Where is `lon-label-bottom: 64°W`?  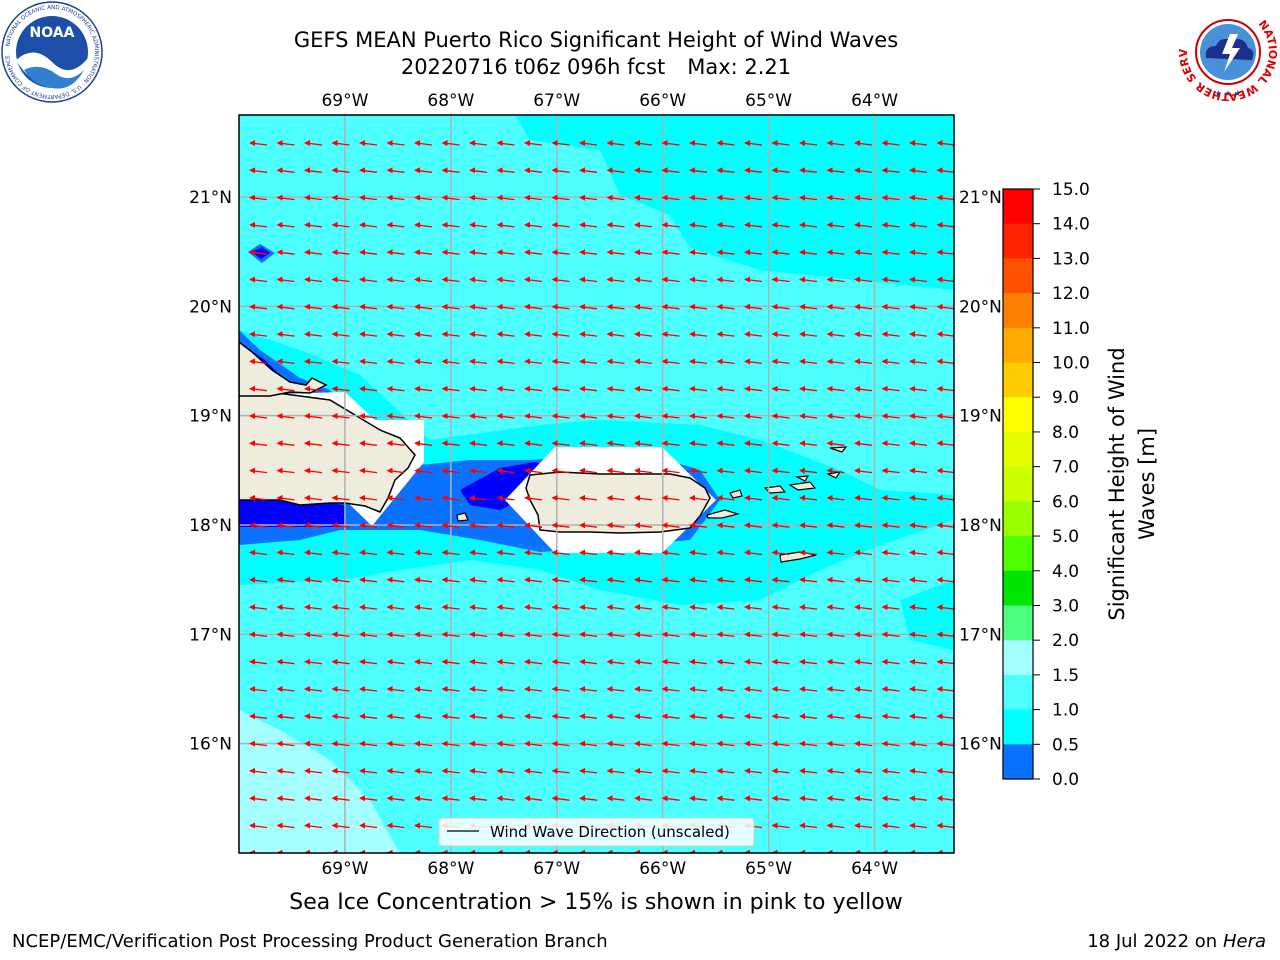 lon-label-bottom: 64°W is located at coordinates (874, 869).